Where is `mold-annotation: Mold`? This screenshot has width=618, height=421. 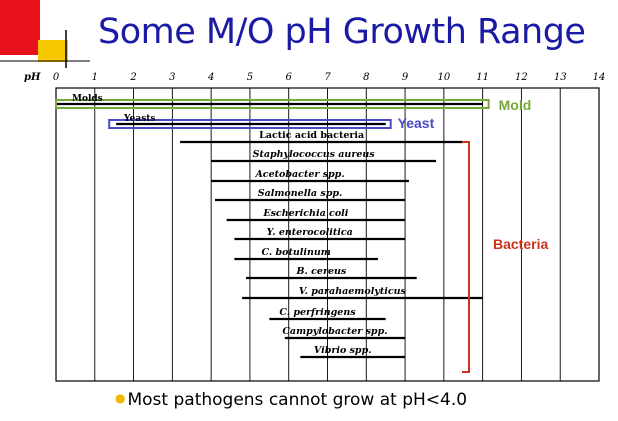
mold-annotation: Mold is located at coordinates (515, 105).